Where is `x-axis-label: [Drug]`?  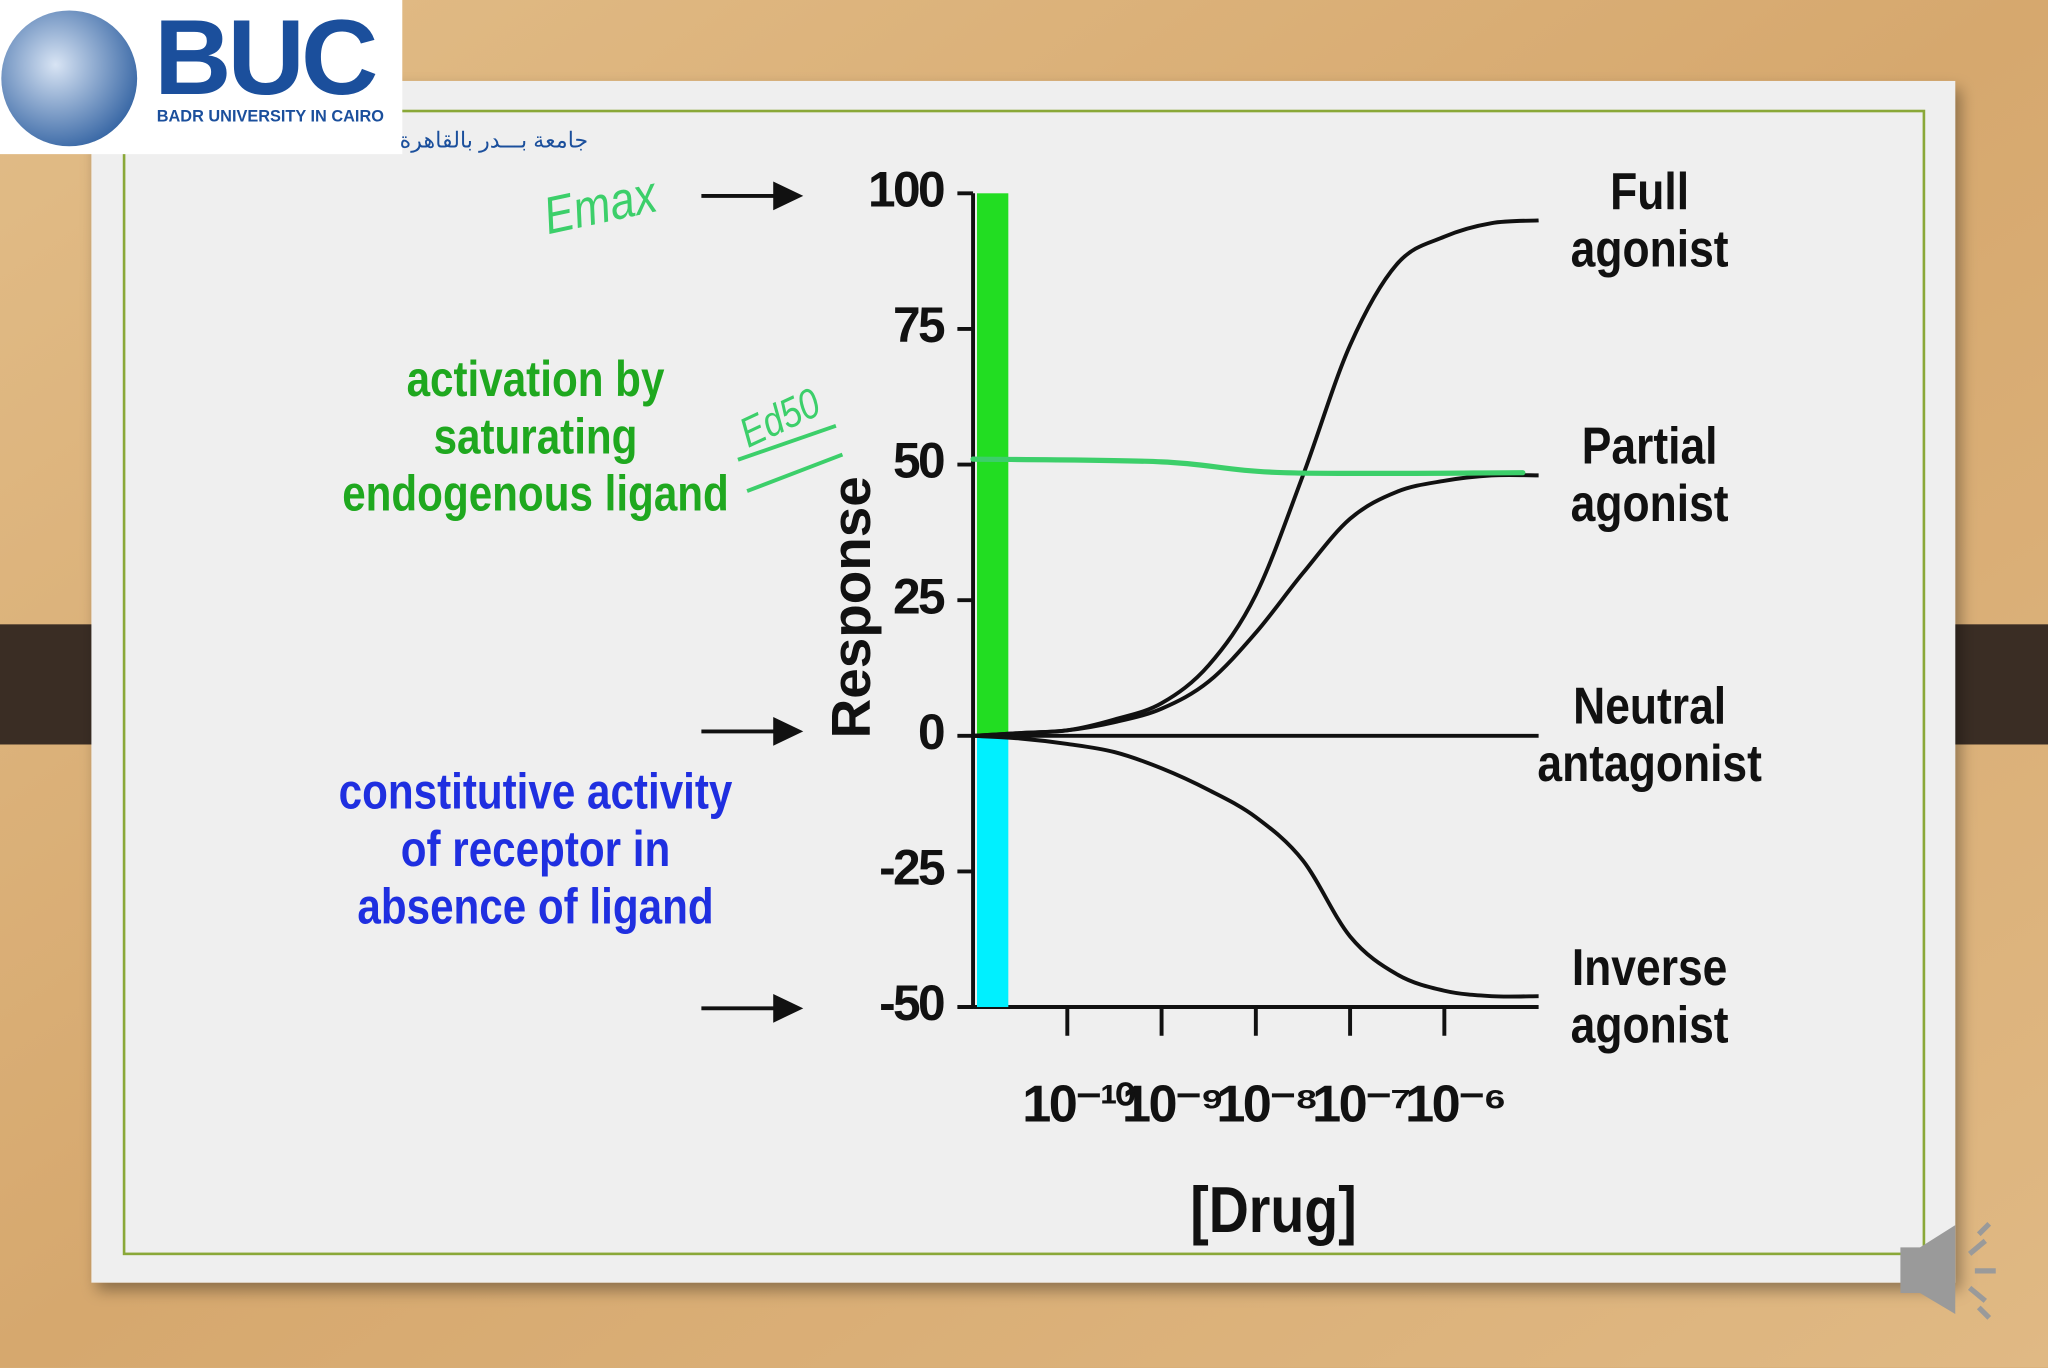
x-axis-label: [Drug] is located at coordinates (1273, 1209).